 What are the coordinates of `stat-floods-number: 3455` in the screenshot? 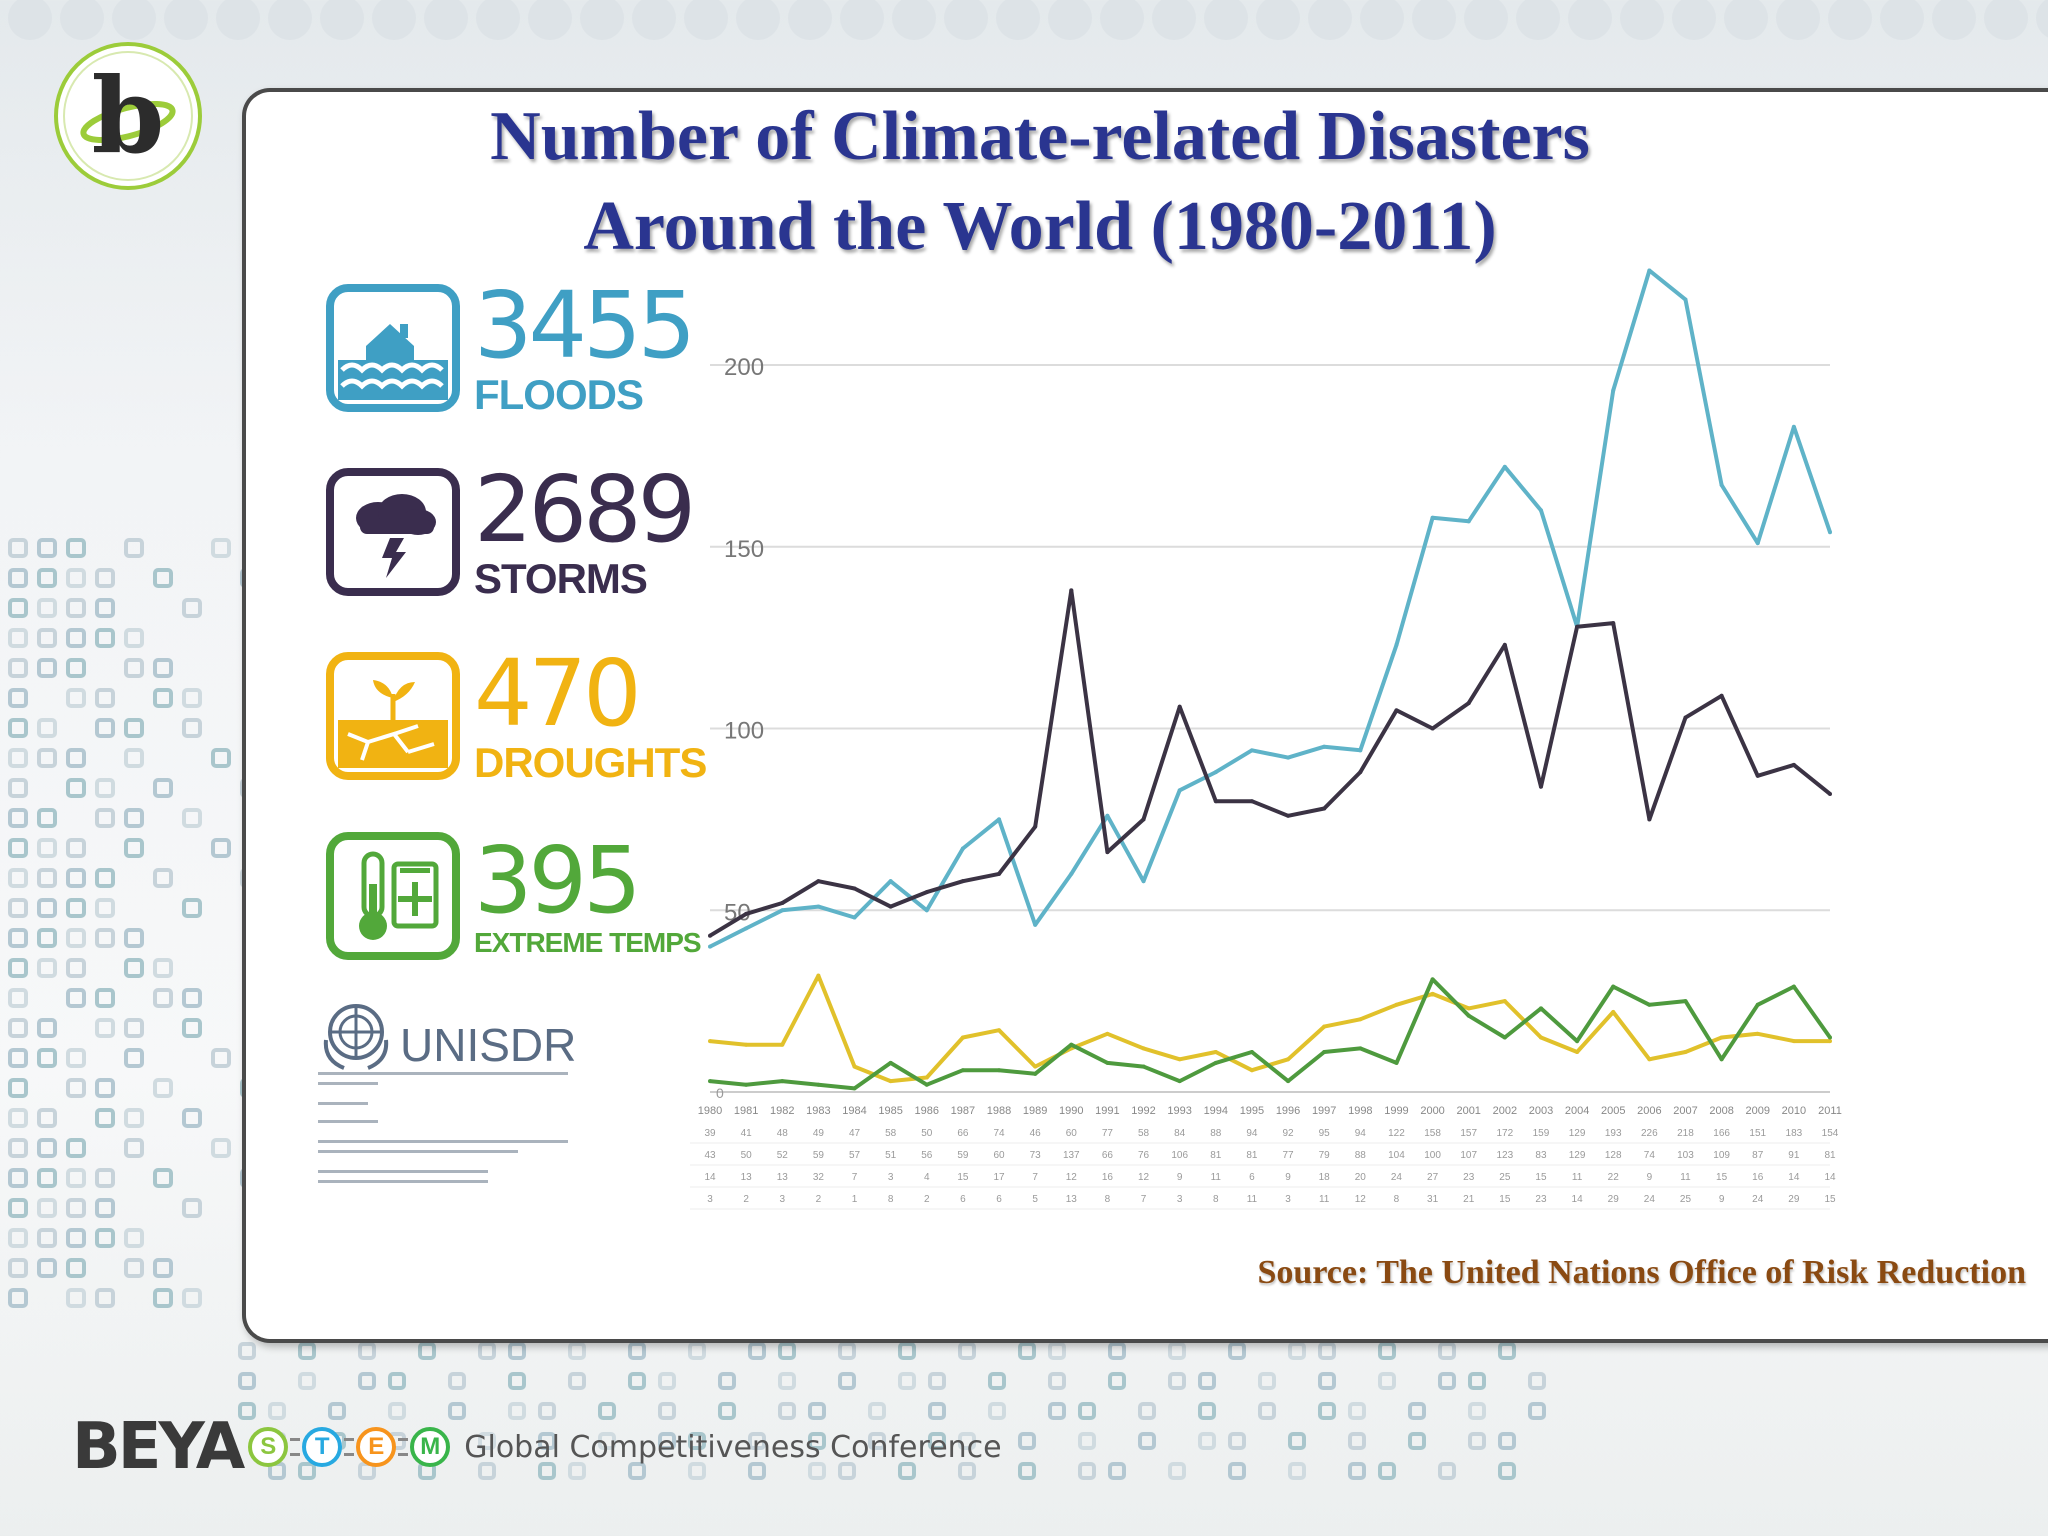 It's located at (585, 325).